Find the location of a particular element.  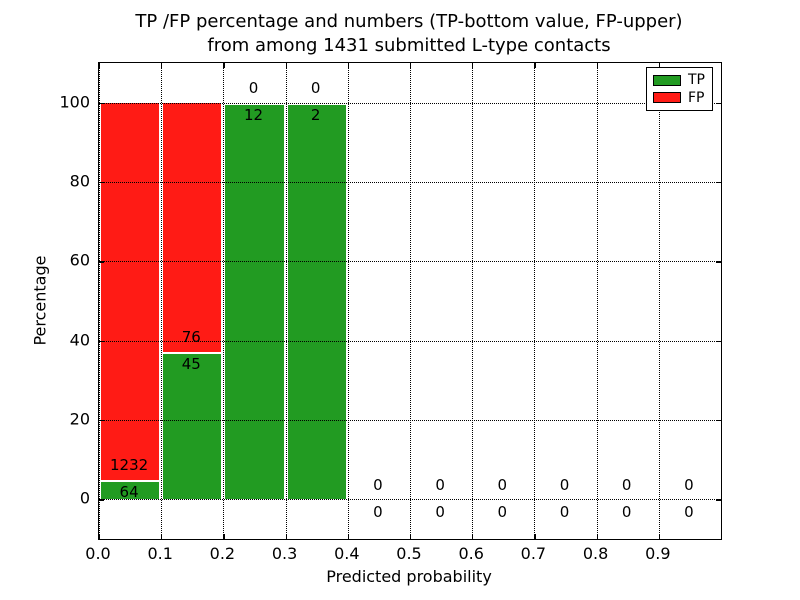

x-tick-label-0.9: 0.9 is located at coordinates (658, 553).